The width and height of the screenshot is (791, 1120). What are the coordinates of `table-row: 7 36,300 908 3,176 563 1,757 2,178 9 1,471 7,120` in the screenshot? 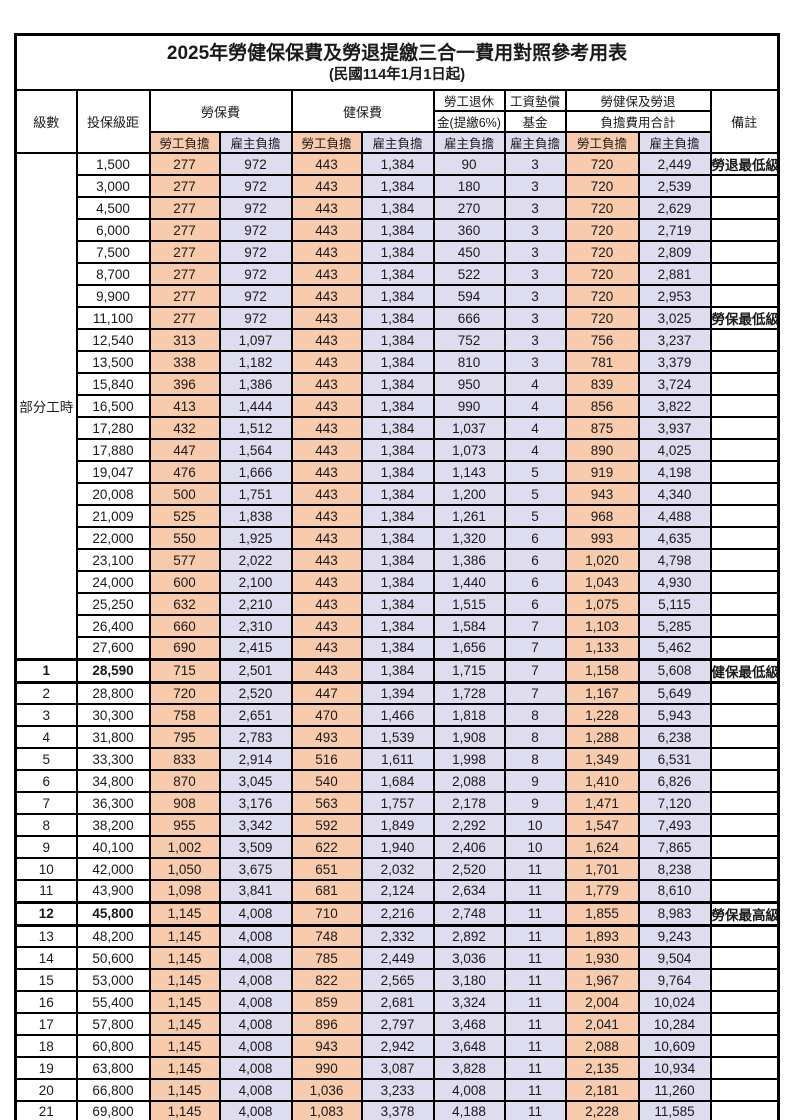 It's located at (397, 803).